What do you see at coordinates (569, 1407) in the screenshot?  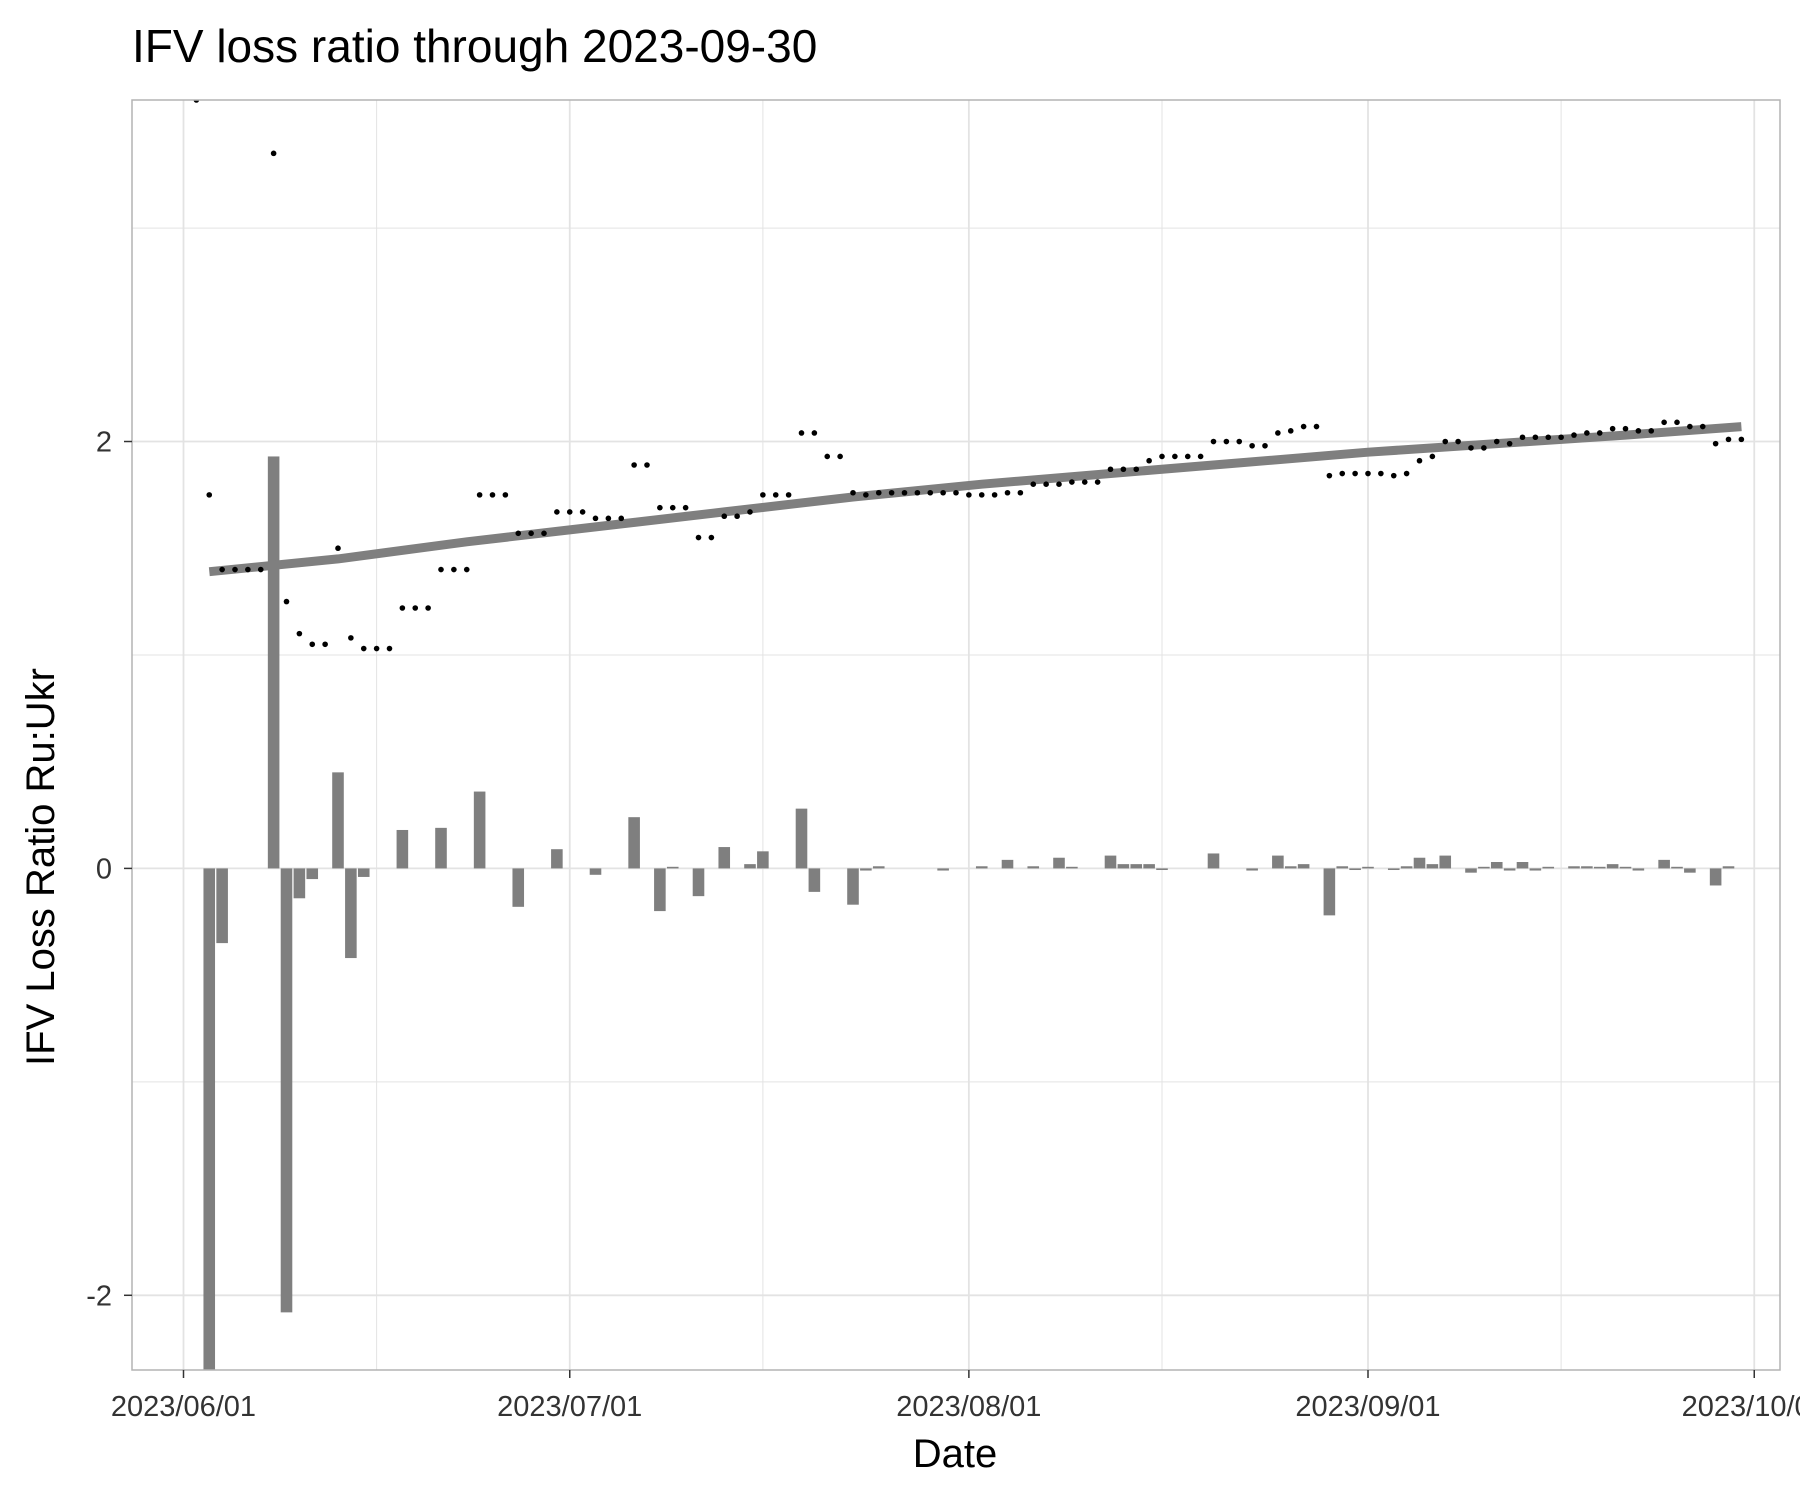 I see `x-tick-label: 2023/07/01` at bounding box center [569, 1407].